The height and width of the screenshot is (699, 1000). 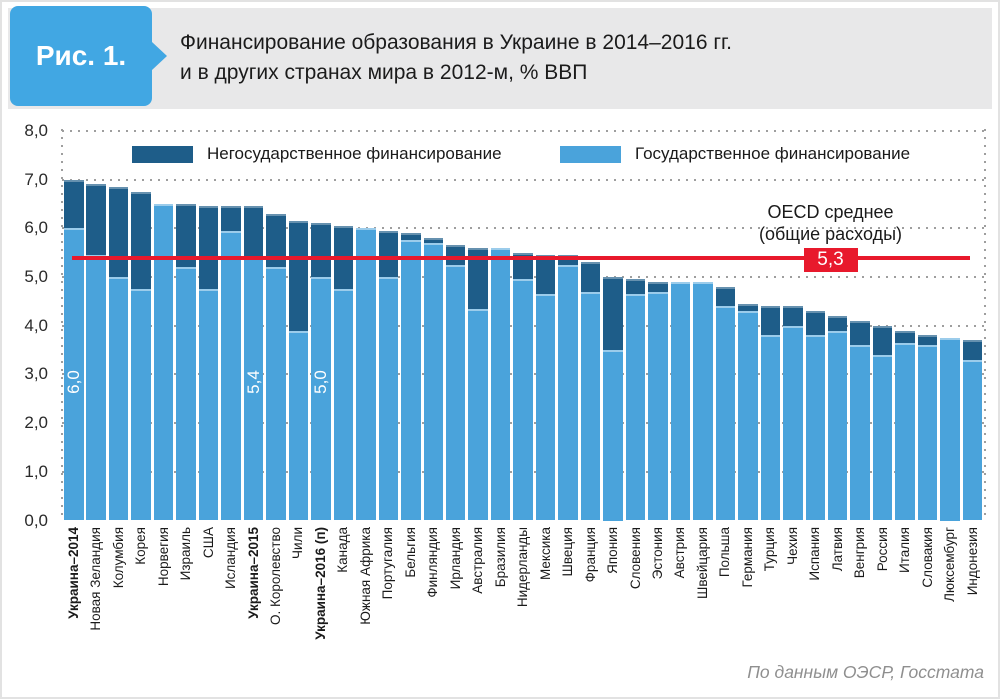 What do you see at coordinates (36, 228) in the screenshot?
I see `y-axis-tick-label: 6,0` at bounding box center [36, 228].